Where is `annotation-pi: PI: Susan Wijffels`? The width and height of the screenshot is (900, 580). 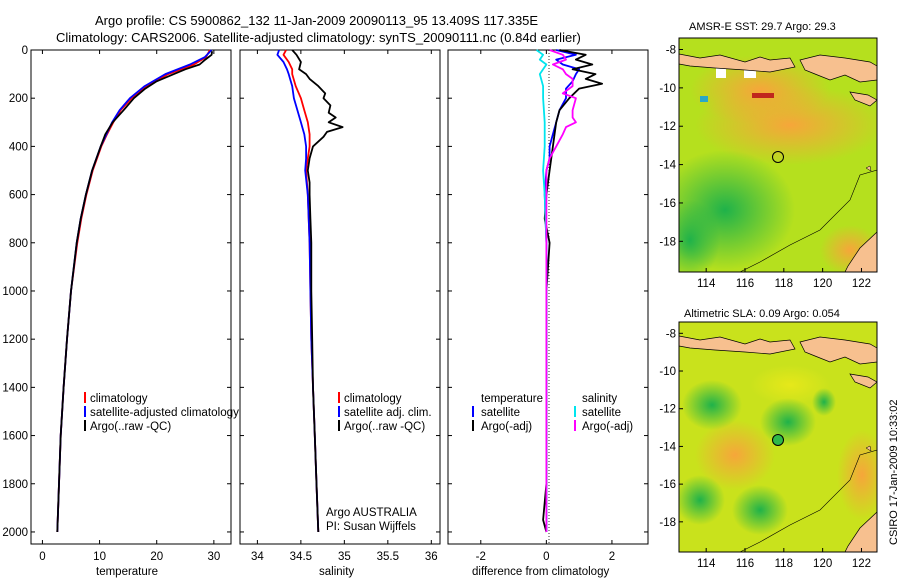
annotation-pi: PI: Susan Wijffels is located at coordinates (371, 527).